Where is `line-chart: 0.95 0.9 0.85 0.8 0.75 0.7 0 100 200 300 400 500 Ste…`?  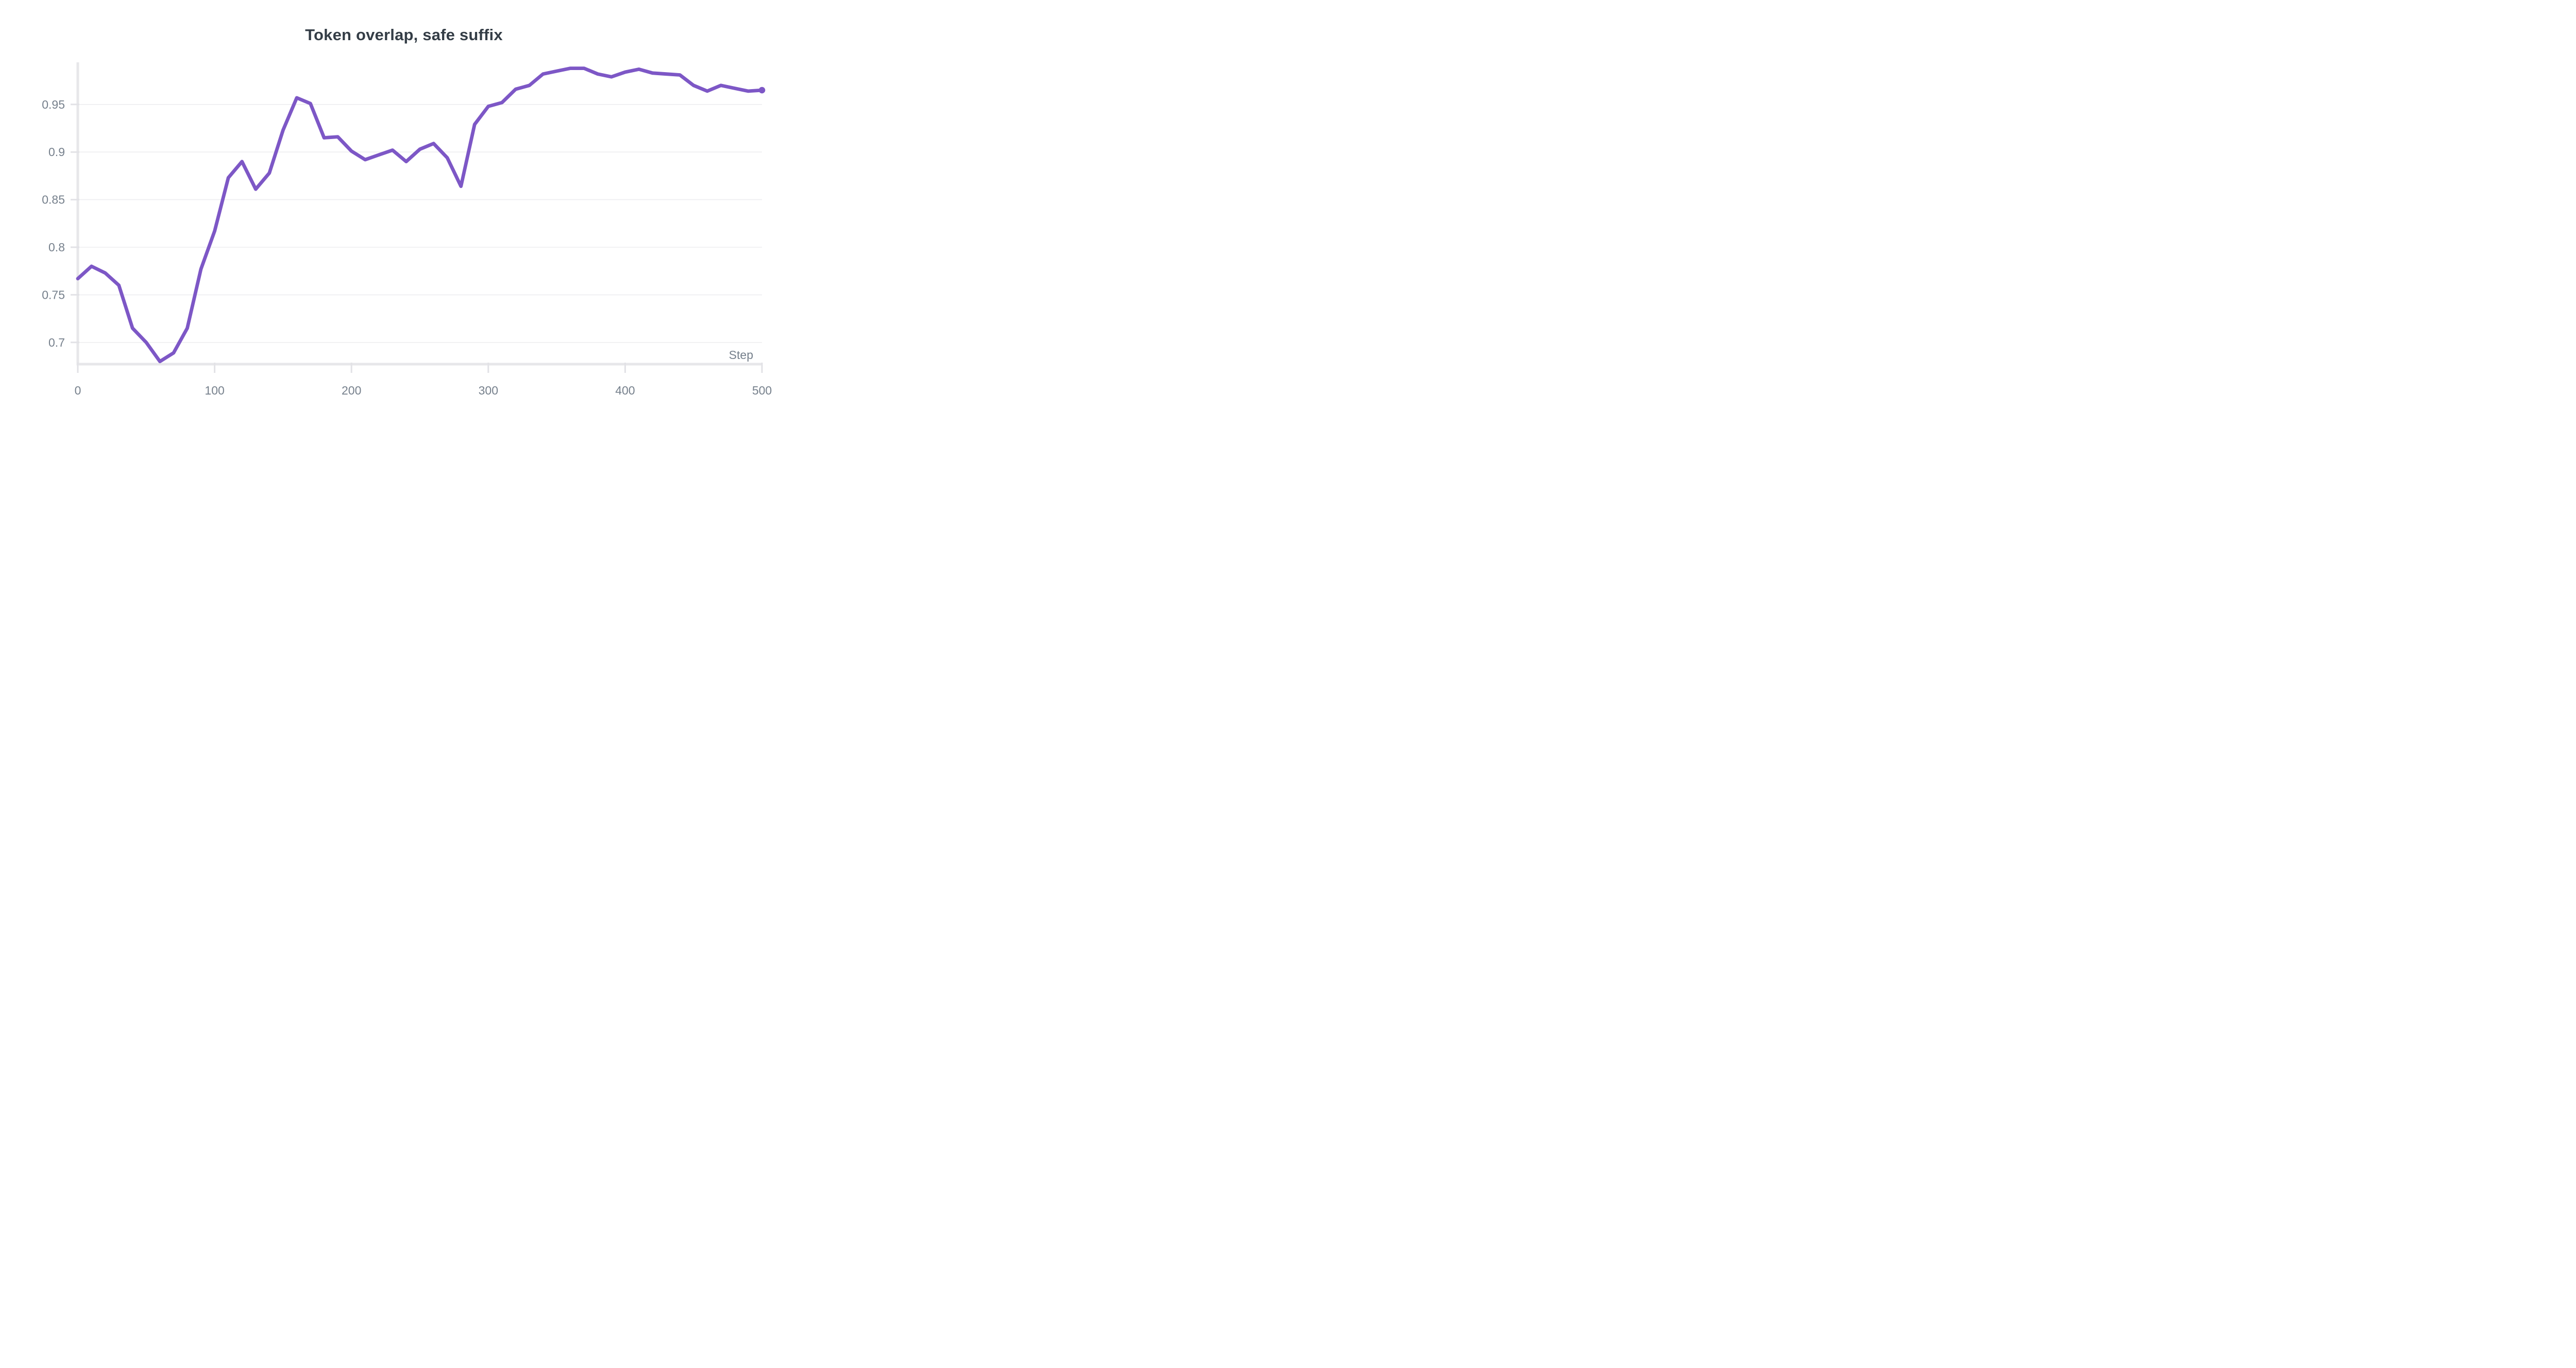 line-chart: 0.95 0.9 0.85 0.8 0.75 0.7 0 100 200 300 400 500 Ste… is located at coordinates (407, 229).